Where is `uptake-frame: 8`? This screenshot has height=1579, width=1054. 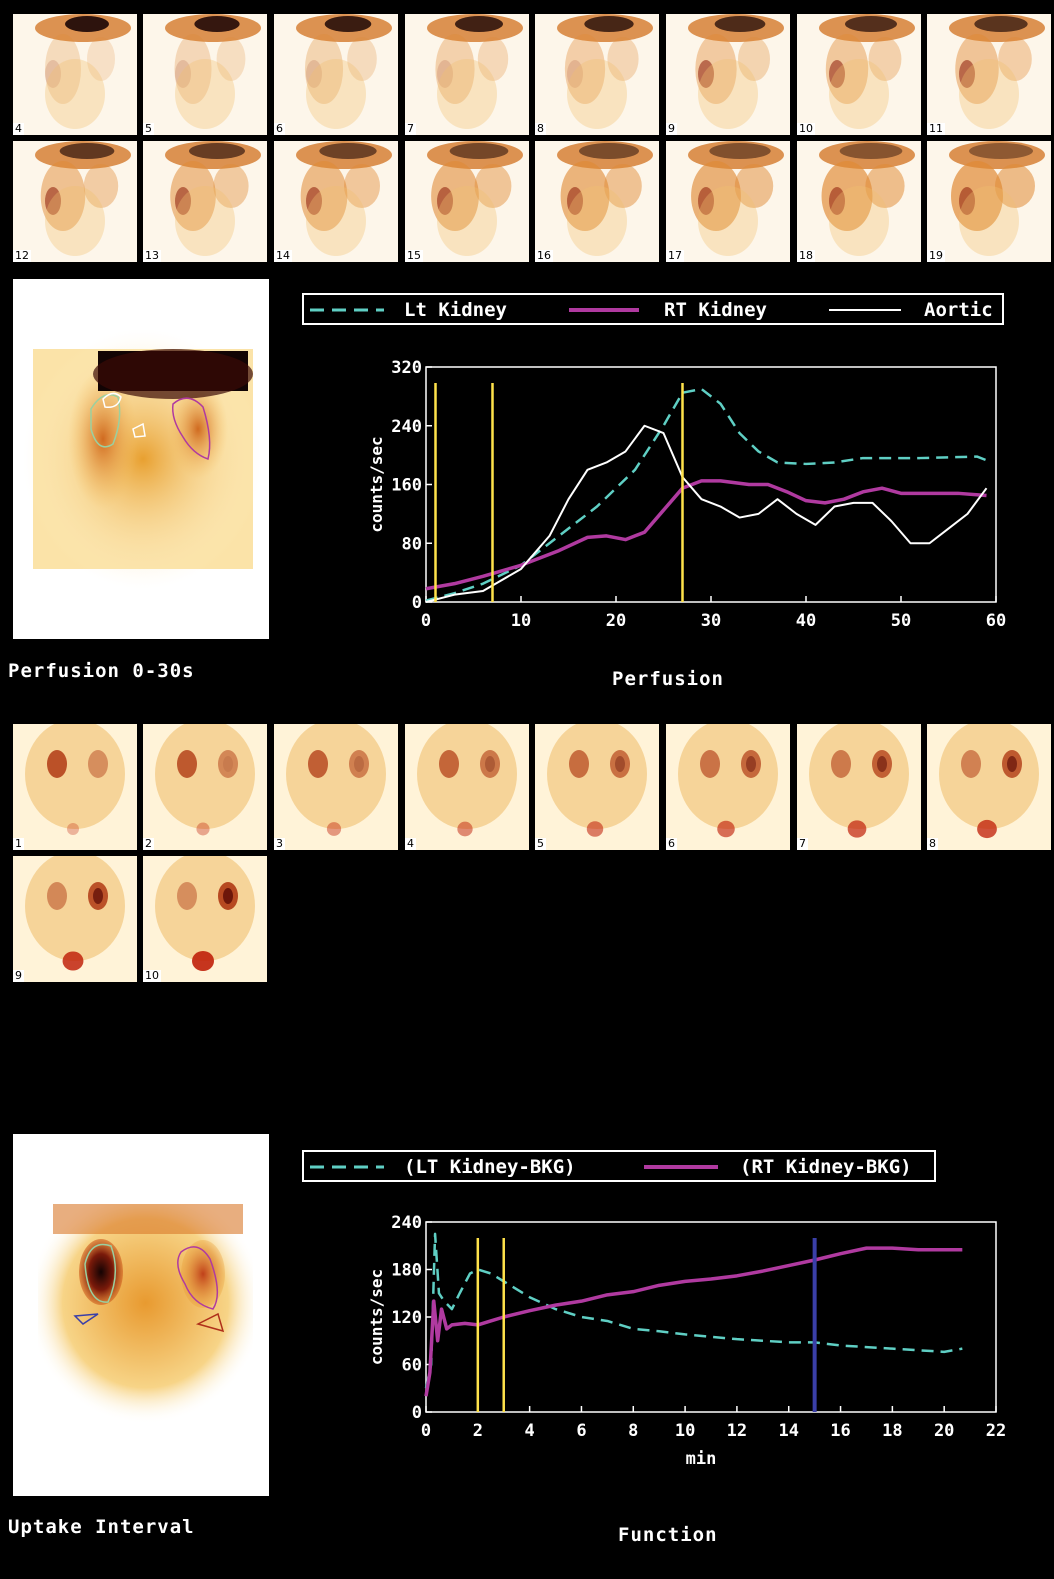
uptake-frame: 8 is located at coordinates (989, 787).